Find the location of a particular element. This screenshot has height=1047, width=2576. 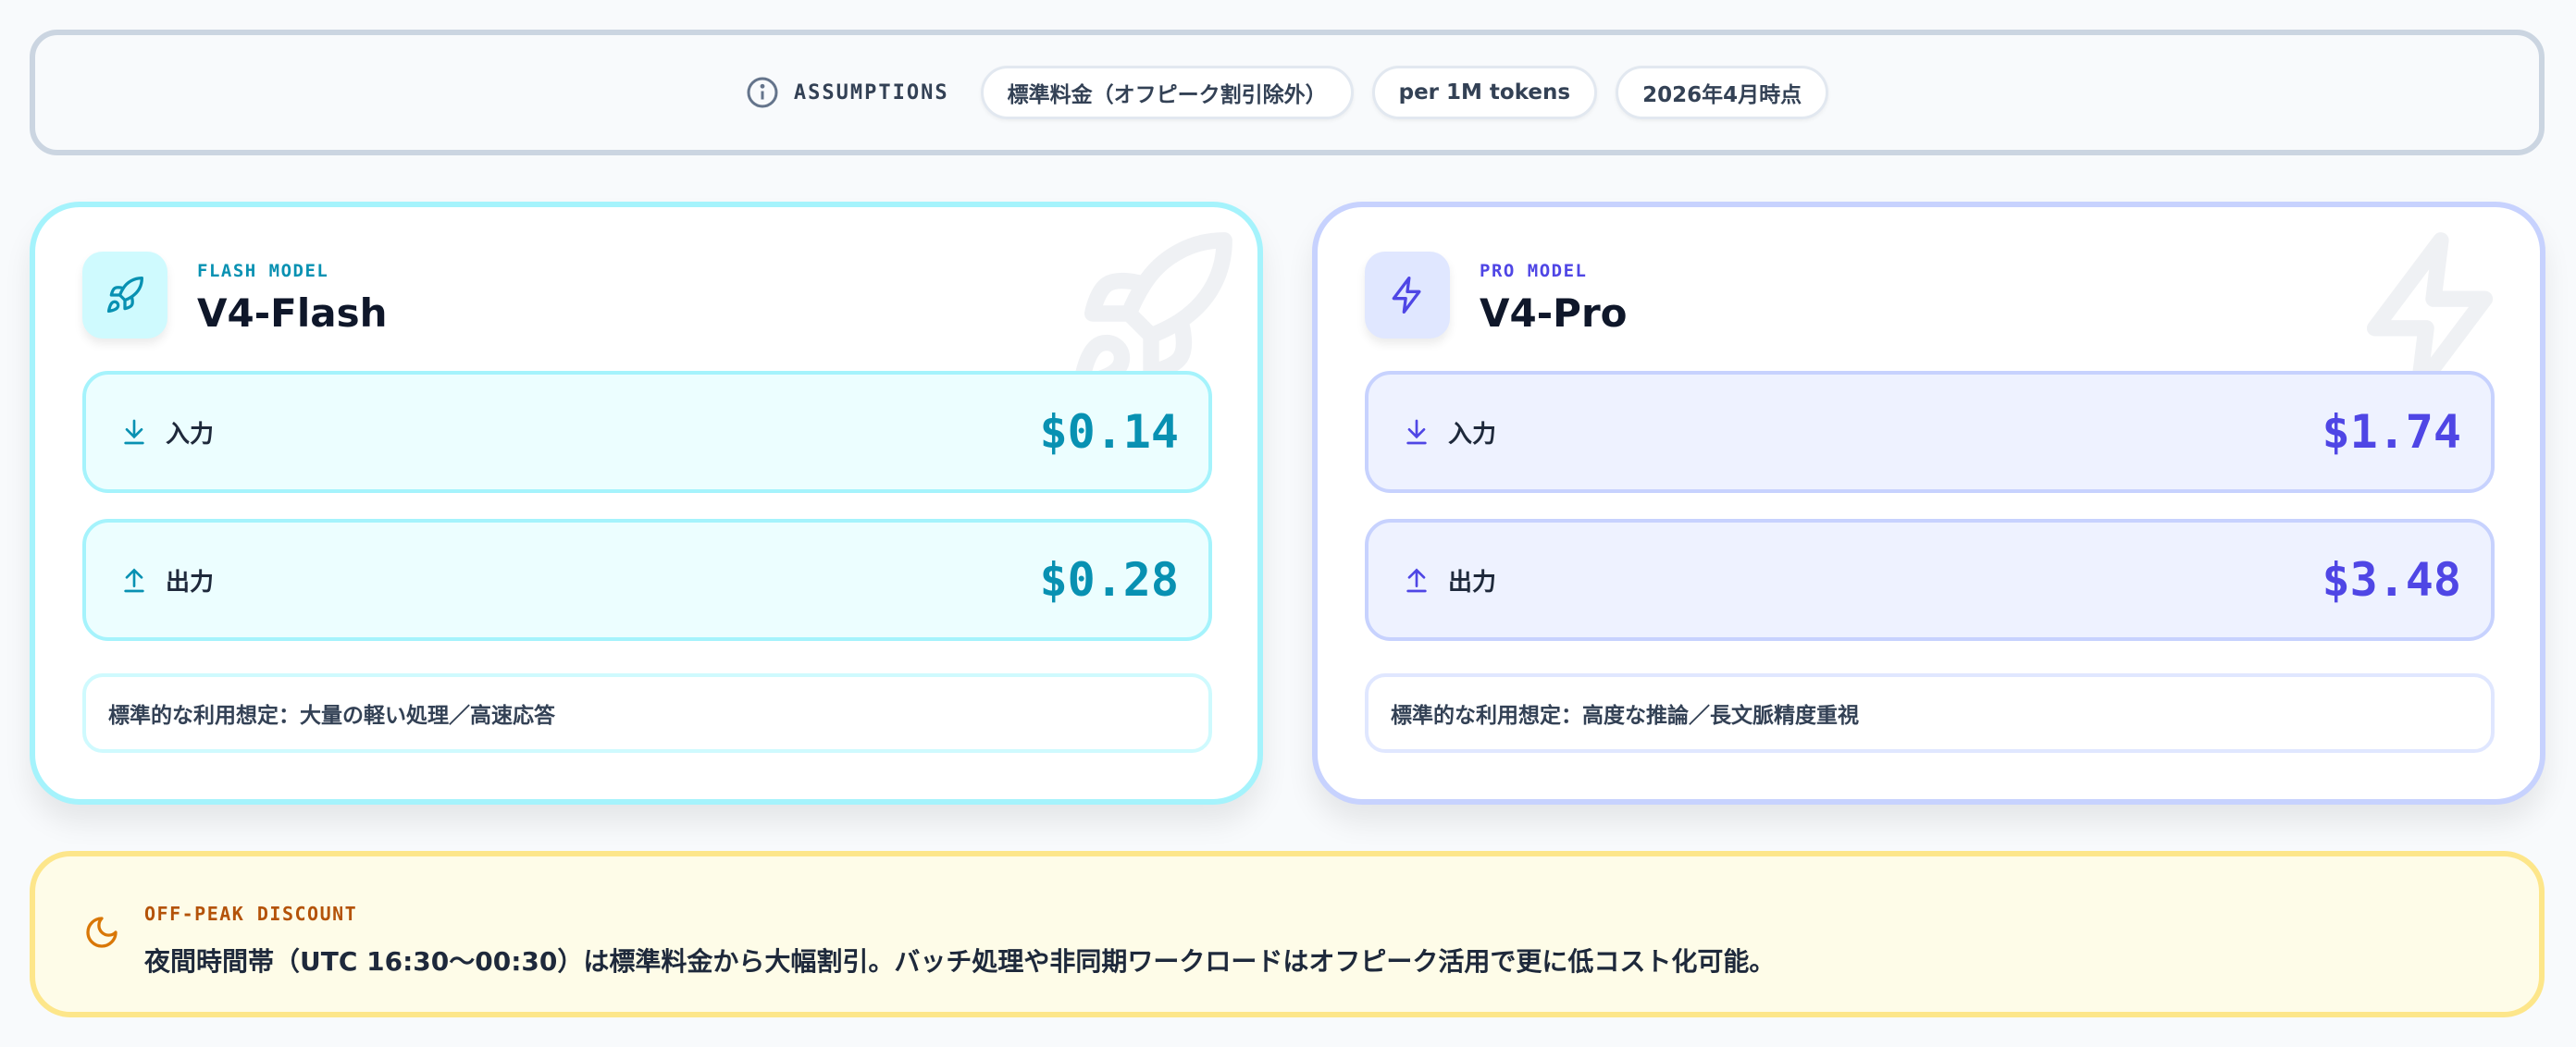

lightning-icon is located at coordinates (1406, 295).